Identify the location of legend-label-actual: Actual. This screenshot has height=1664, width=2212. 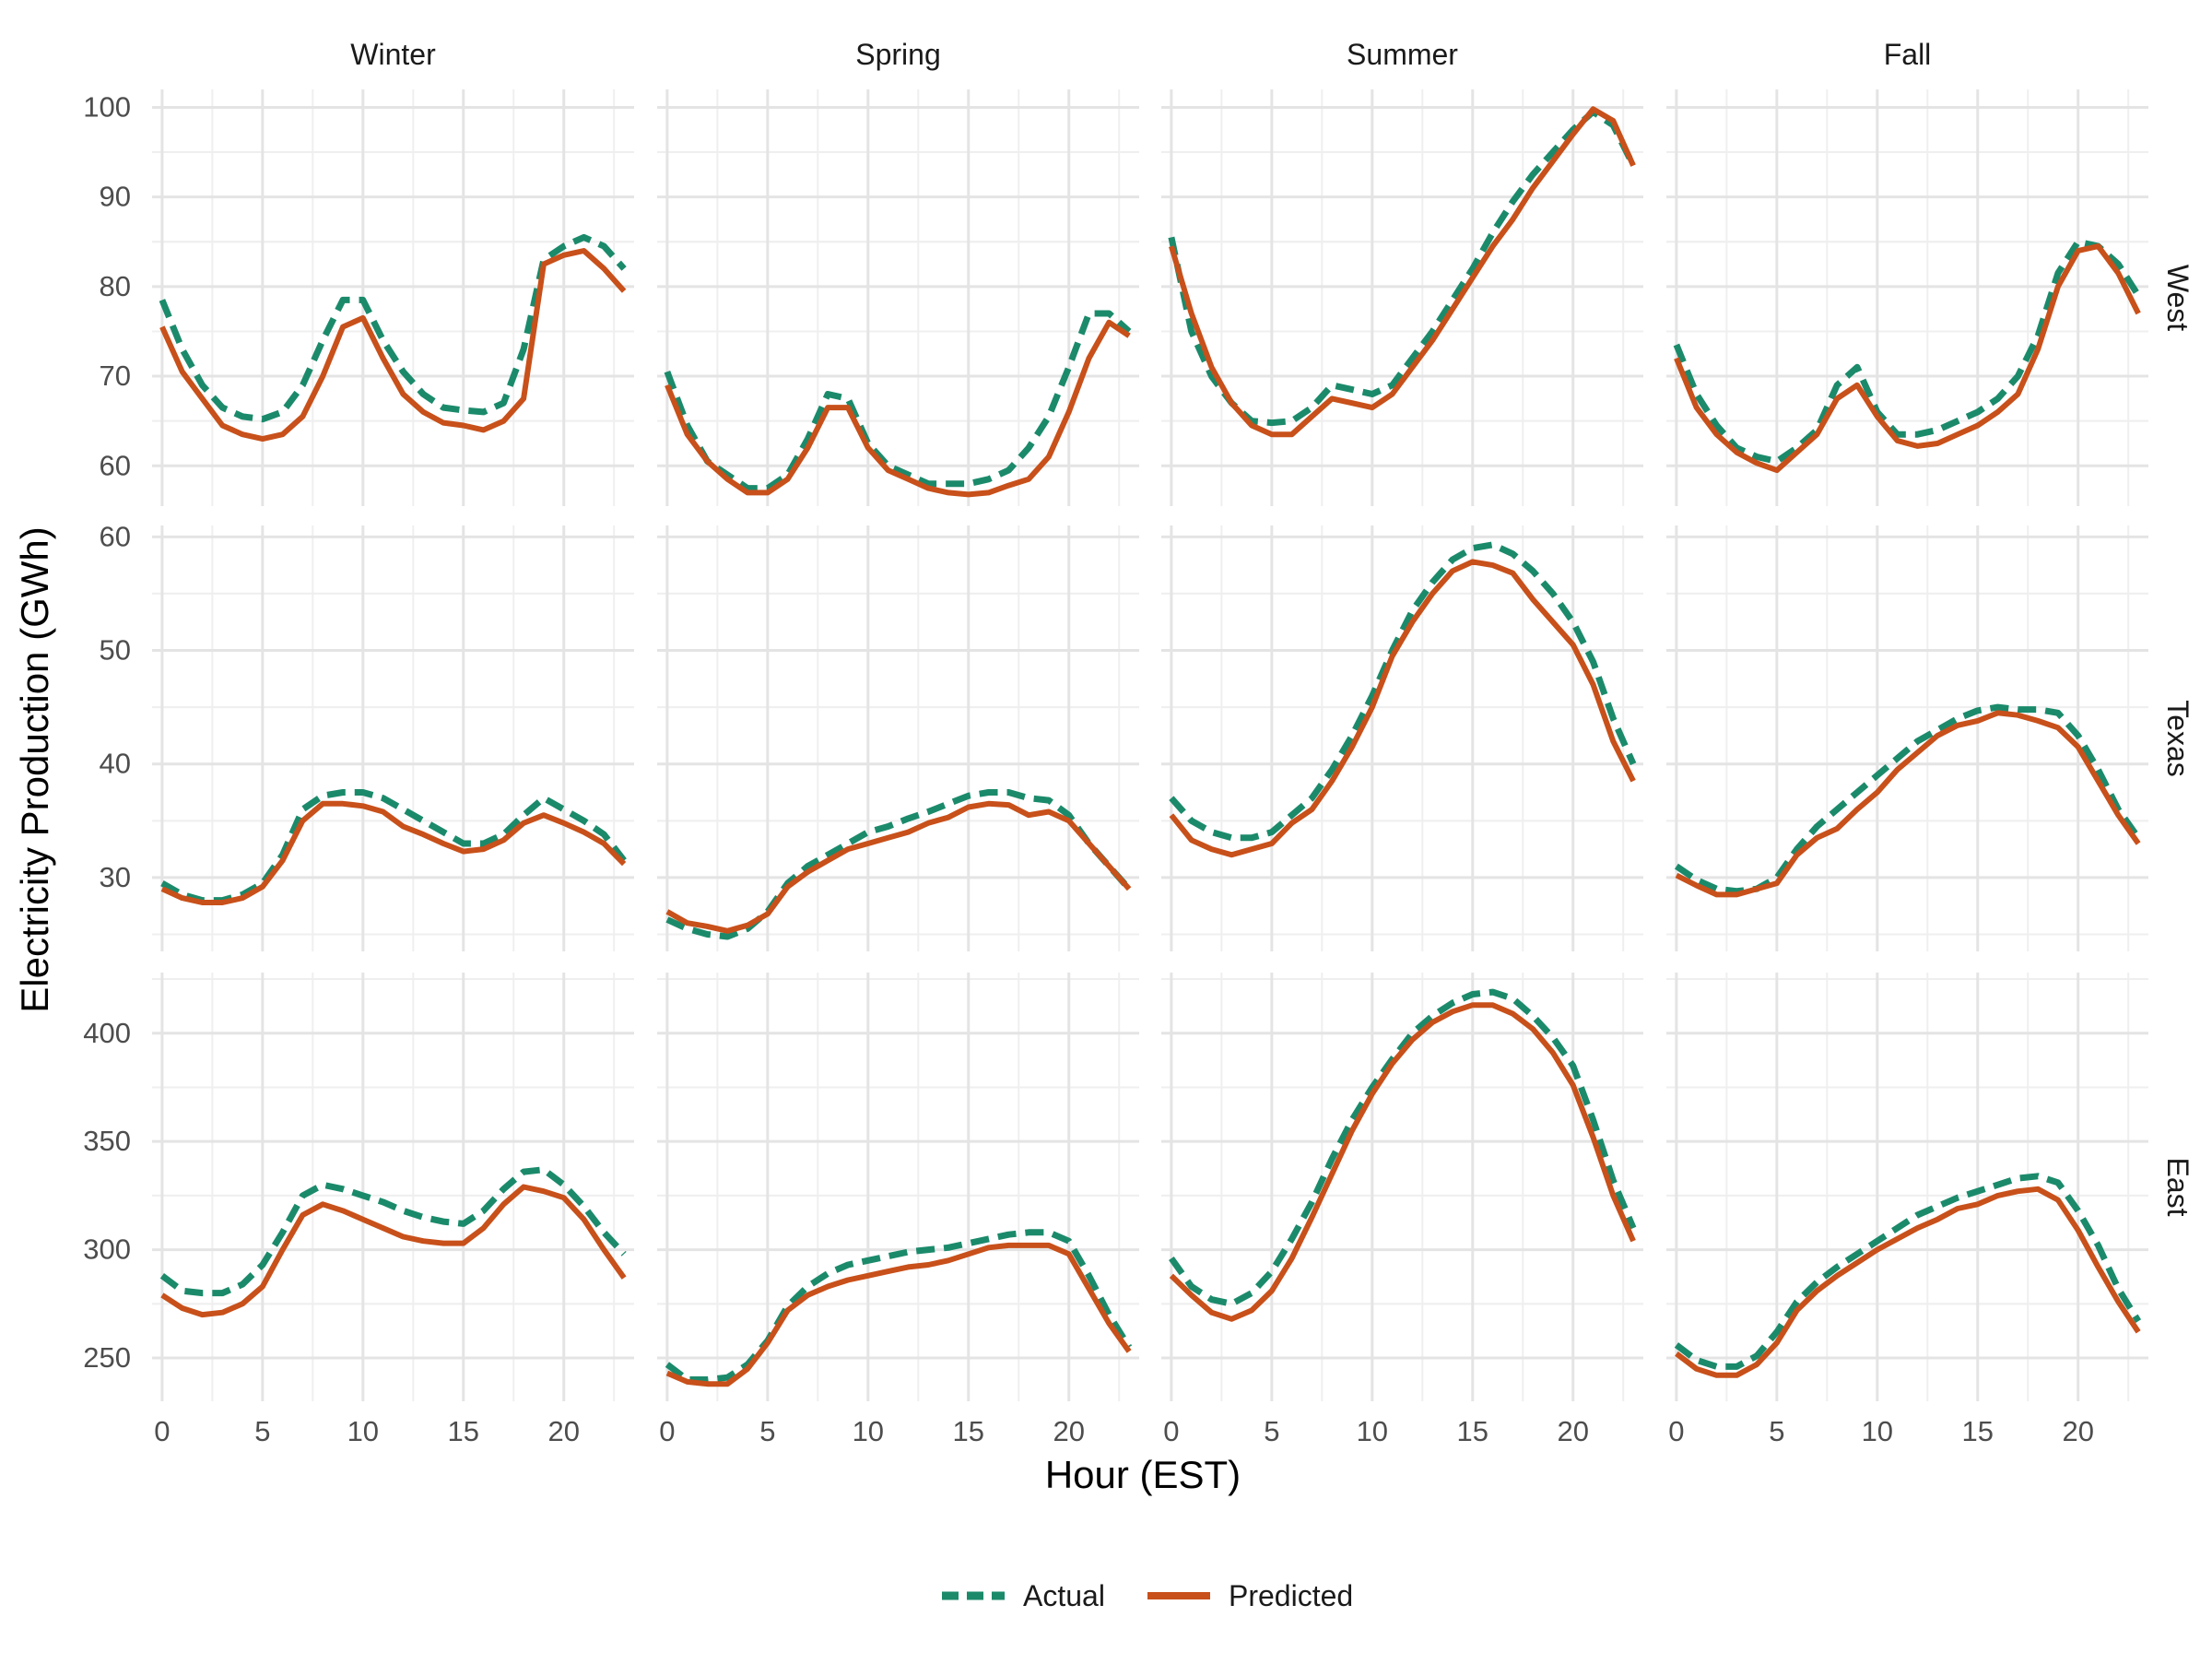
(1064, 1595).